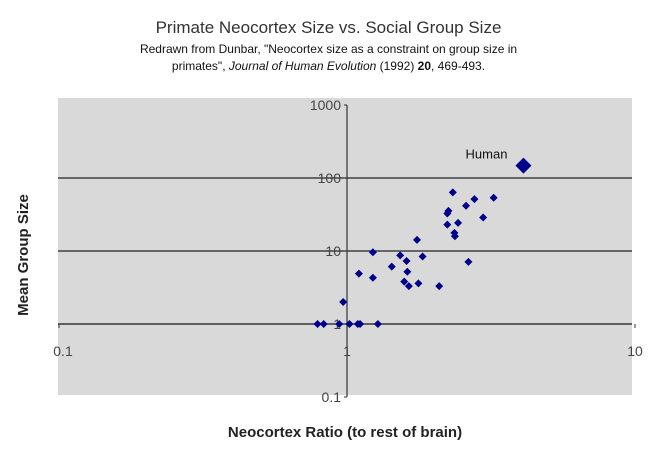  What do you see at coordinates (333, 251) in the screenshot?
I see `y-tick-label: 10` at bounding box center [333, 251].